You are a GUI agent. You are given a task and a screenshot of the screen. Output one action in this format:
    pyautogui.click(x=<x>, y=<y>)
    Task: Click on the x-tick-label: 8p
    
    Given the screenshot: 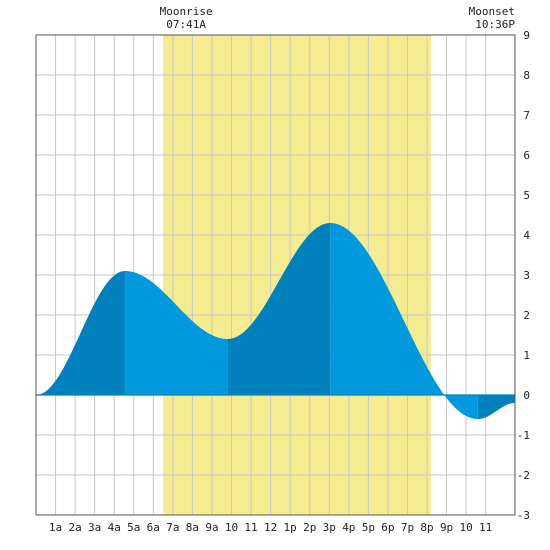 What is the action you would take?
    pyautogui.click(x=426, y=527)
    